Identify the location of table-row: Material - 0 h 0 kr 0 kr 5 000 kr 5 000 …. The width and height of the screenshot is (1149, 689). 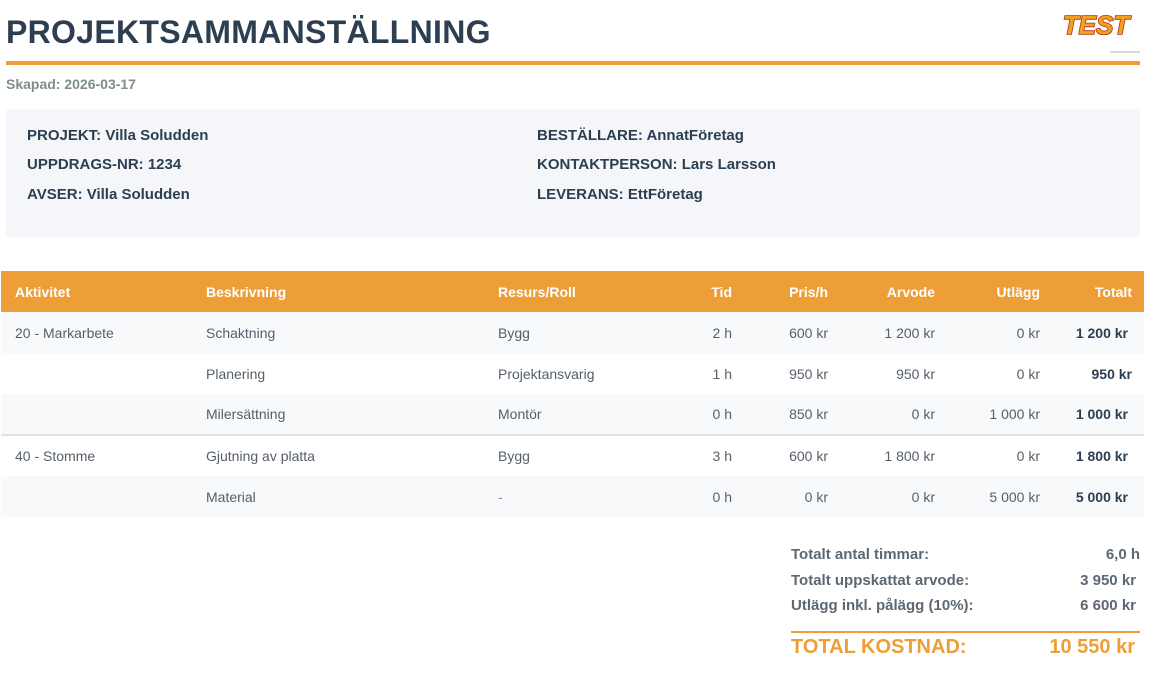
(572, 496).